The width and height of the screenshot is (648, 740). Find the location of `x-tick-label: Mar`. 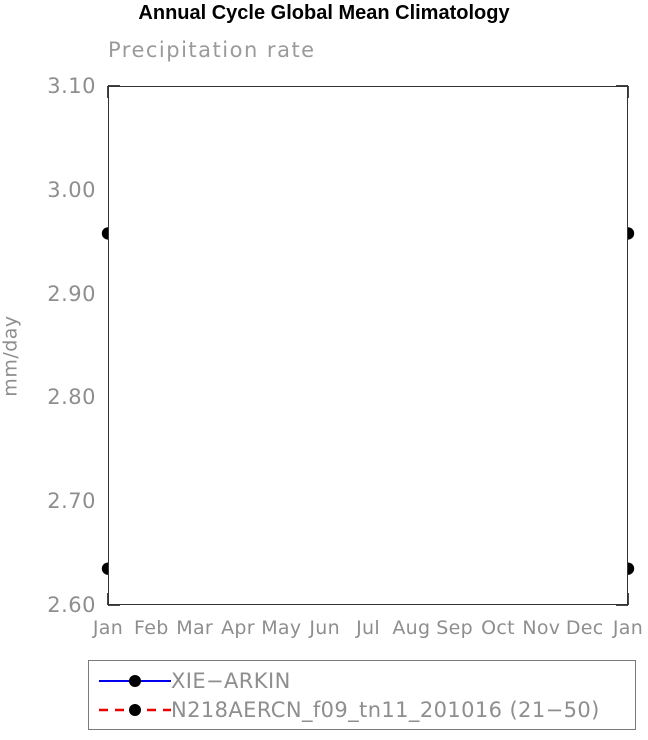

x-tick-label: Mar is located at coordinates (195, 628).